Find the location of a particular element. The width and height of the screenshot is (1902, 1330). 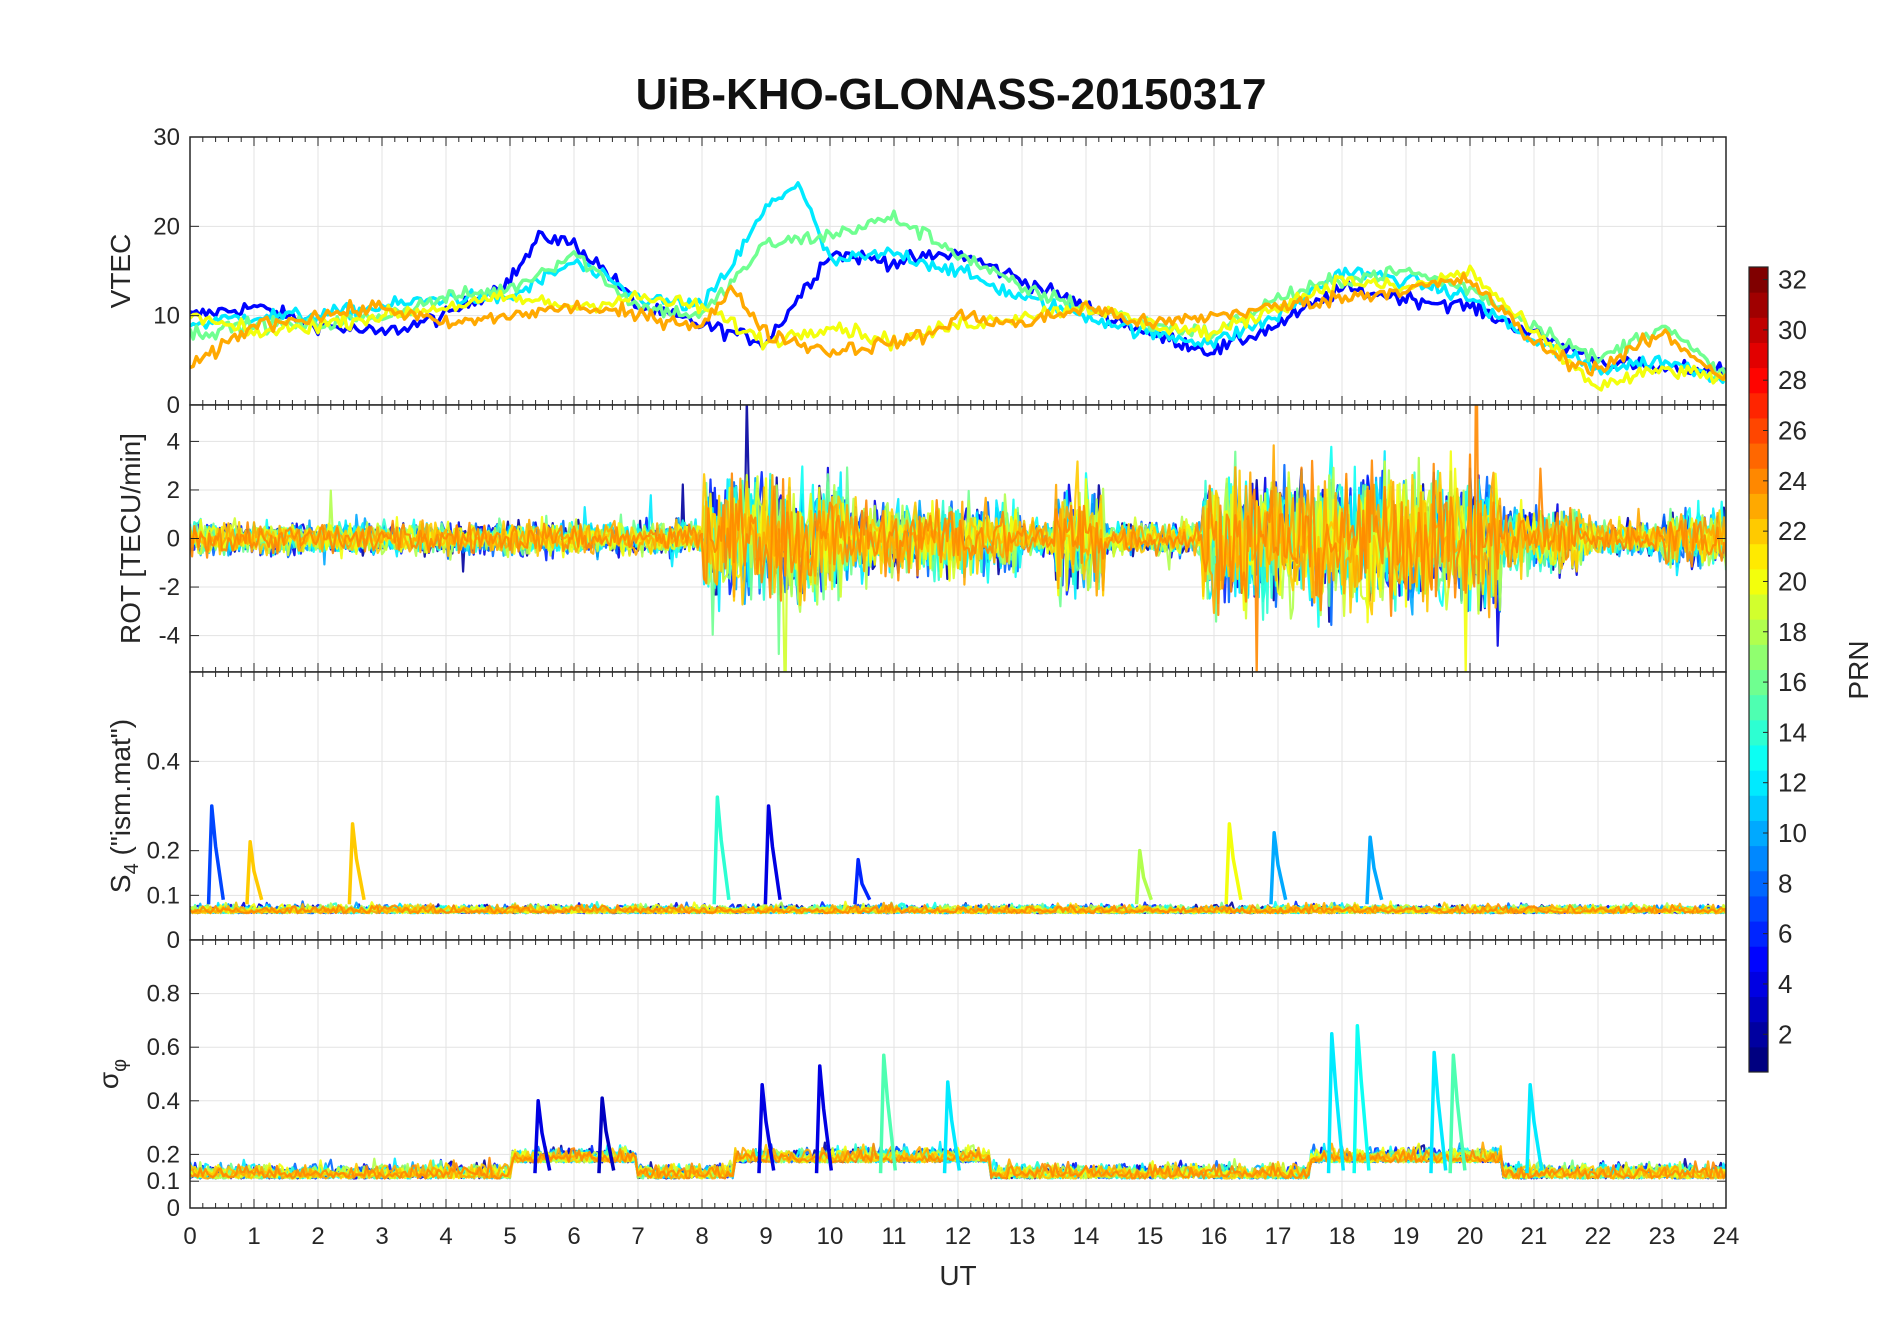

x-tick-label: 15 is located at coordinates (1150, 1236).